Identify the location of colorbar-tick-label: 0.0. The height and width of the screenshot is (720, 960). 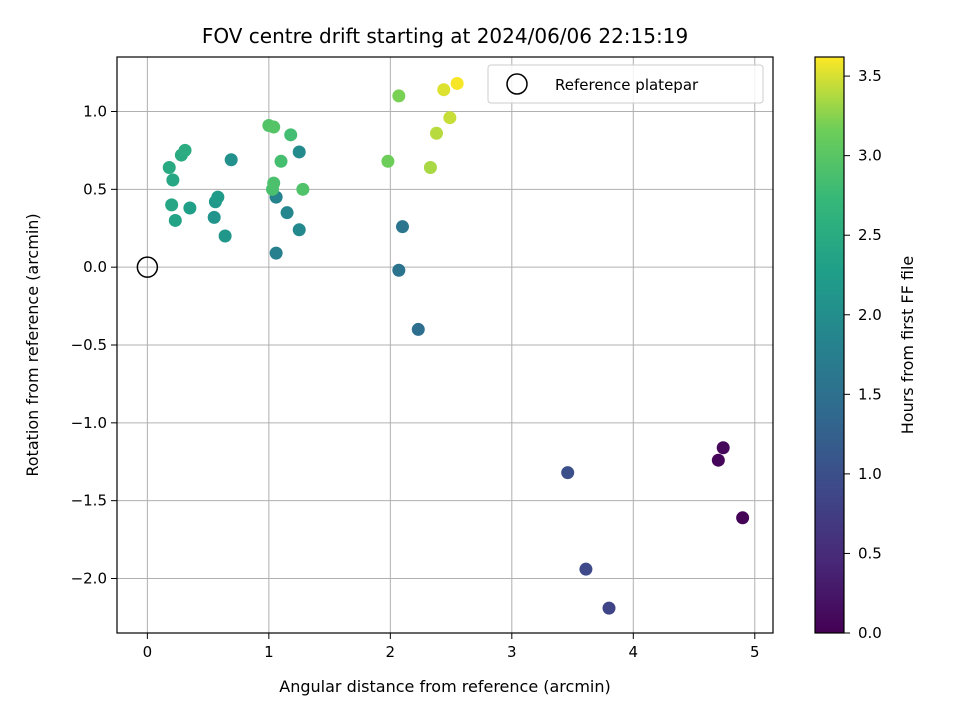
(870, 633).